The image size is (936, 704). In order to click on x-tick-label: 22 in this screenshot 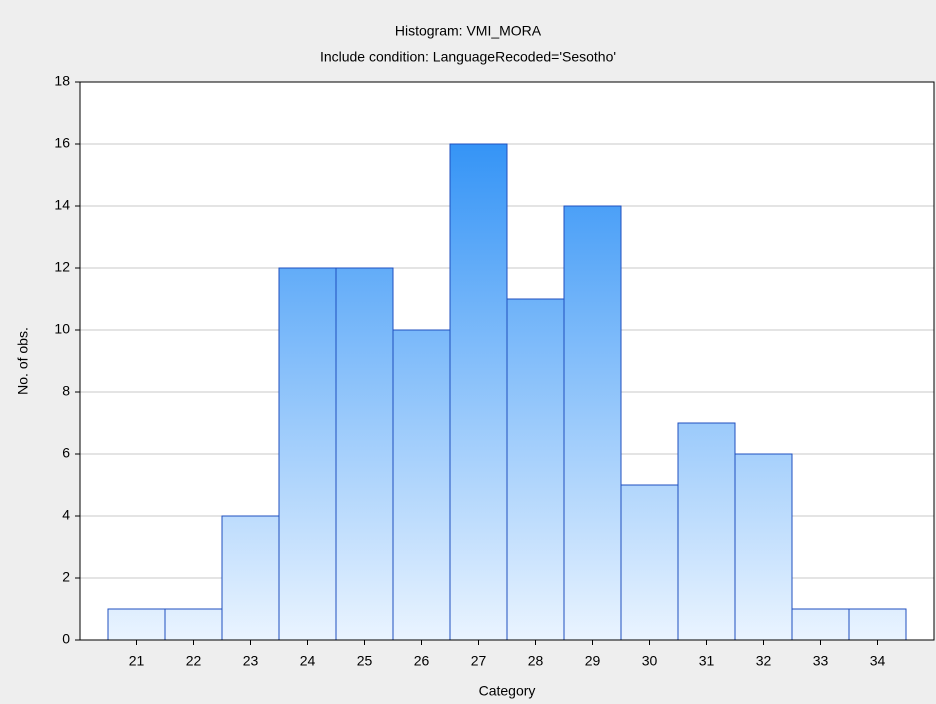, I will do `click(194, 661)`.